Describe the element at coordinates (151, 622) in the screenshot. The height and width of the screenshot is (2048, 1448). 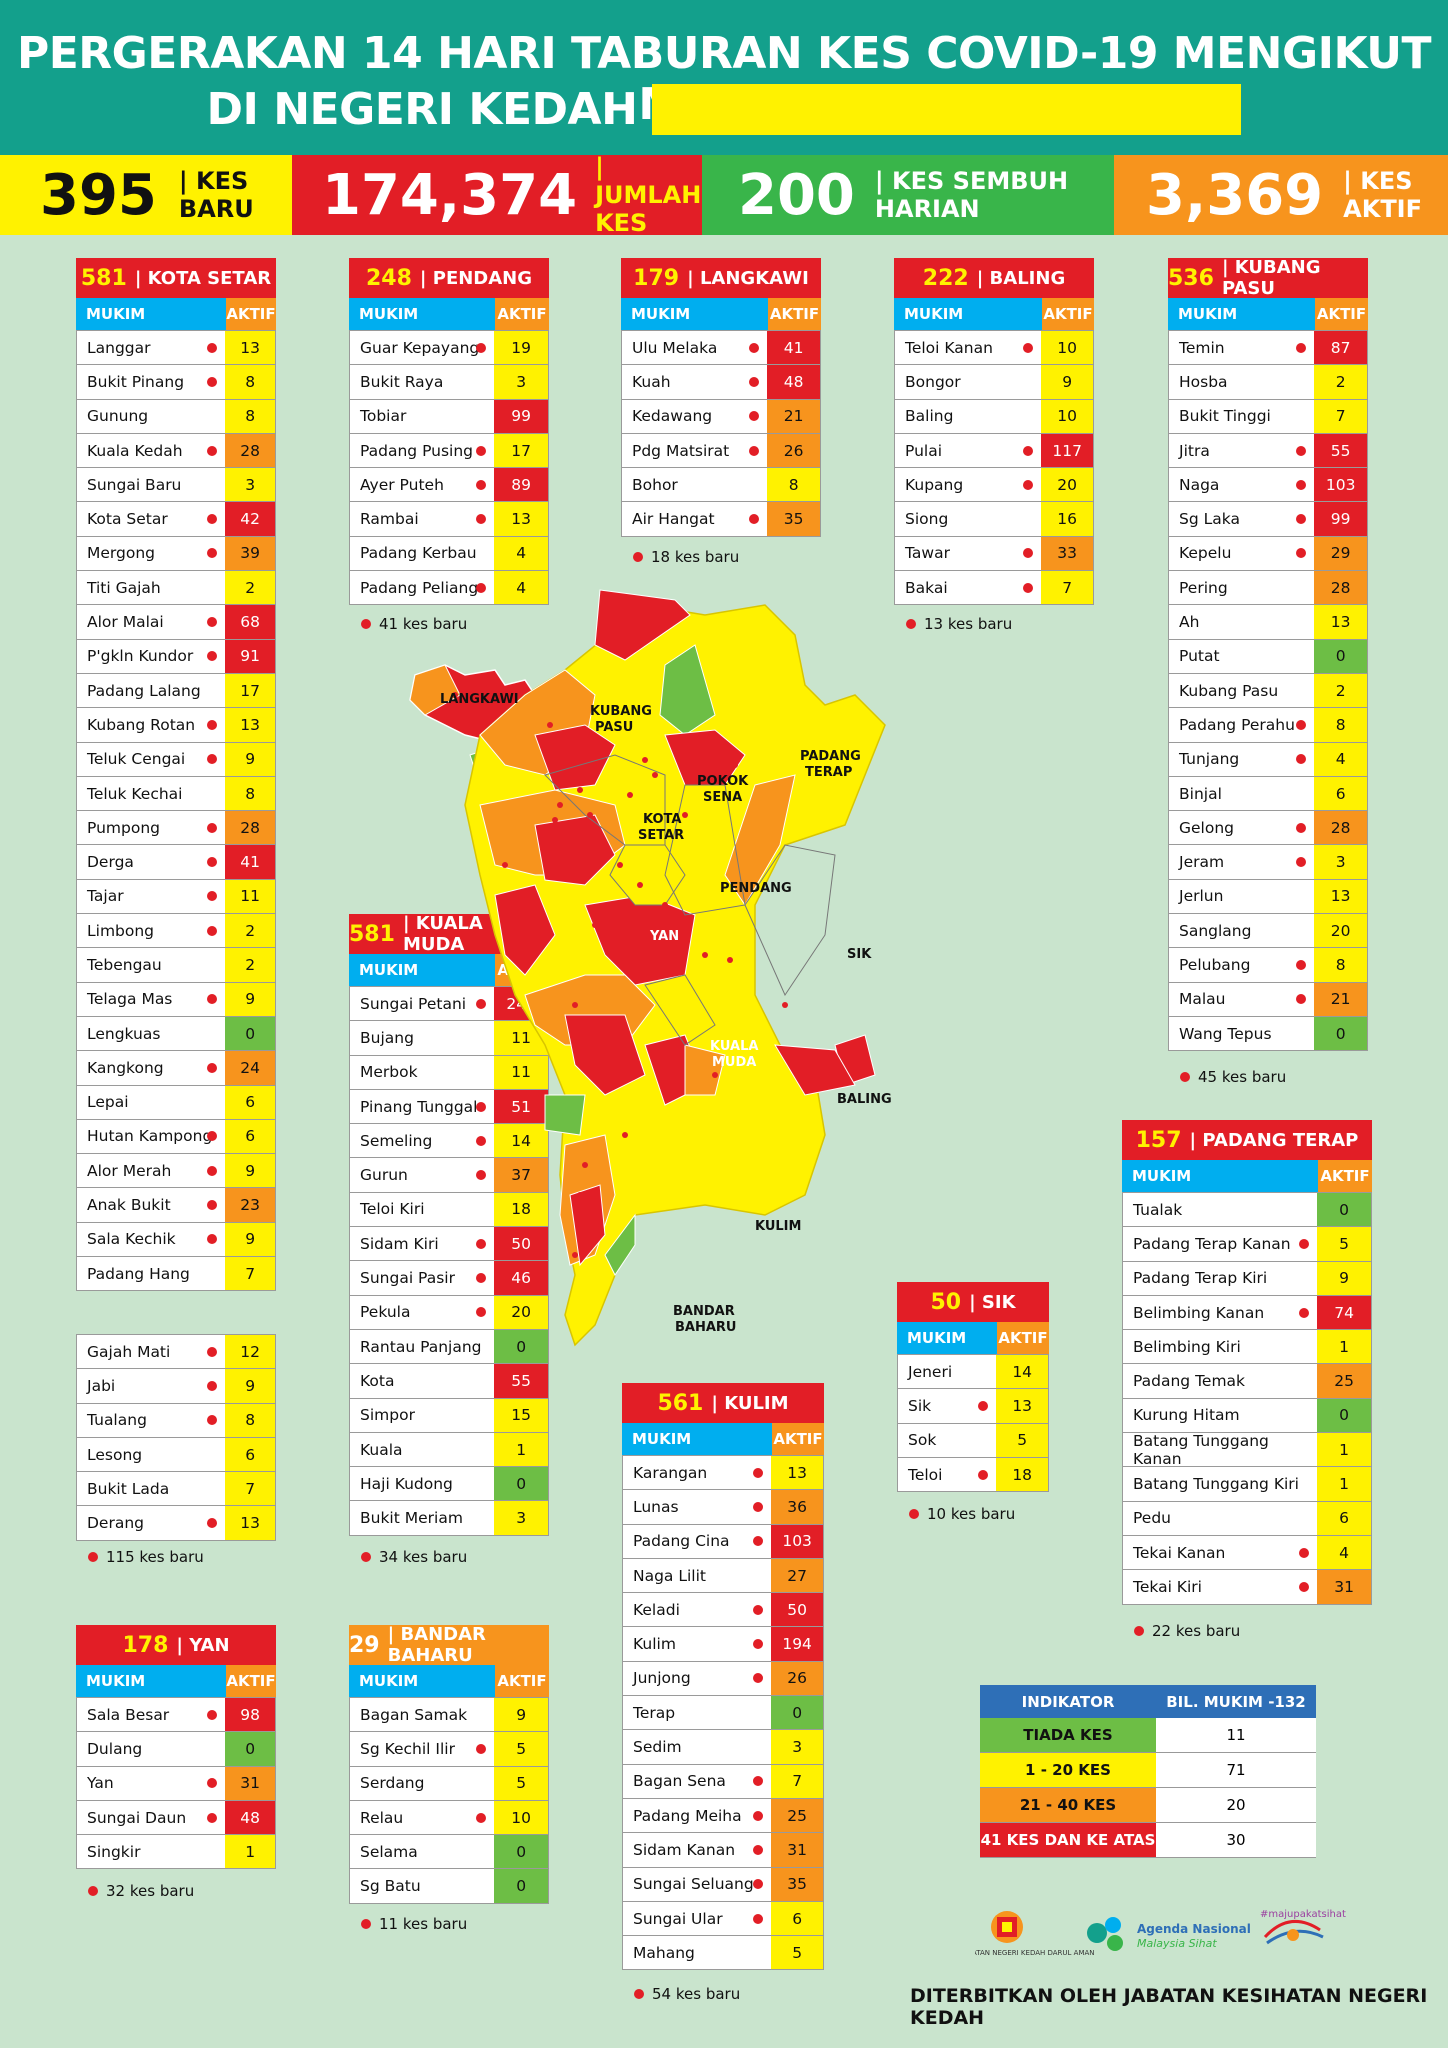
I see `mukim-name: Alor Malai` at that location.